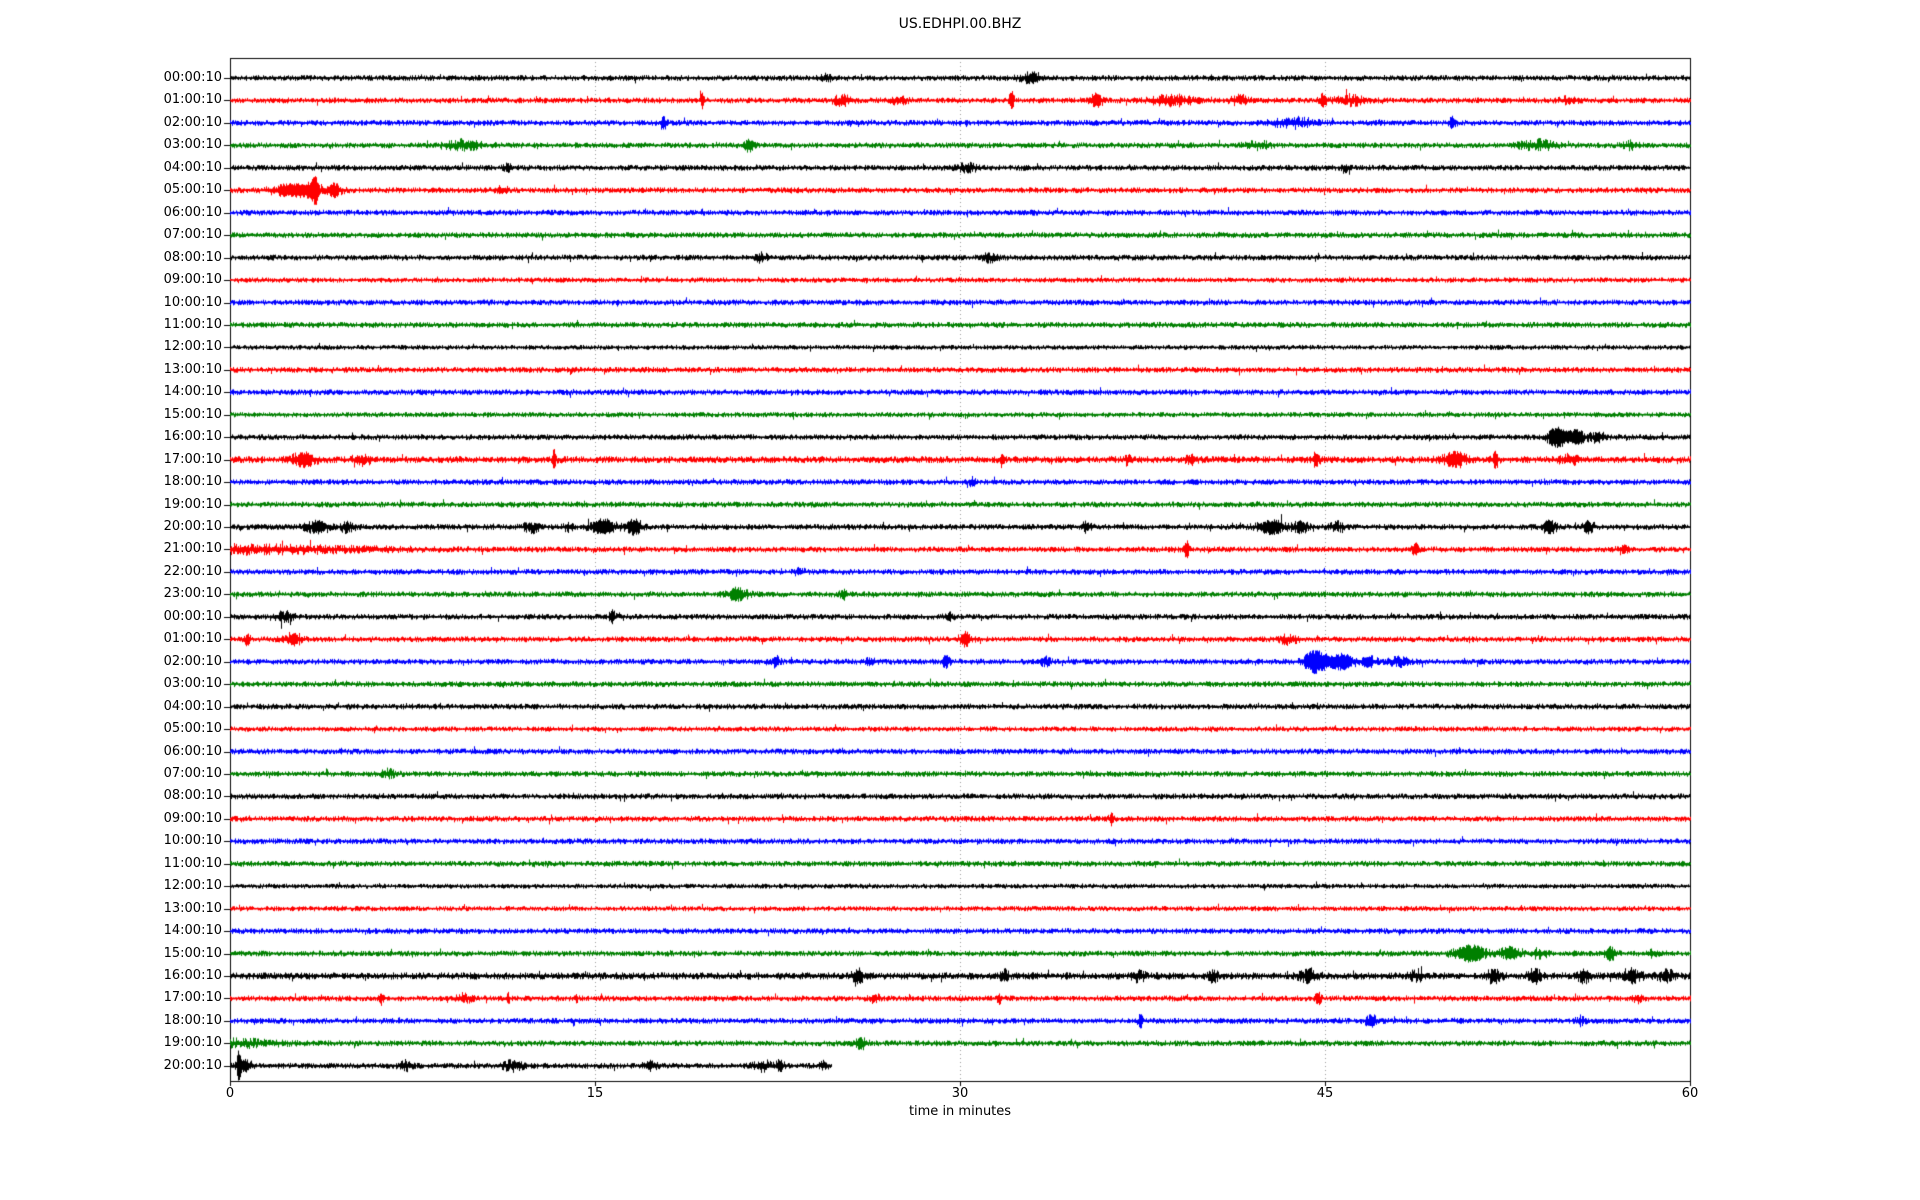 The image size is (1920, 1200). I want to click on x-tick-label: 60, so click(1690, 1093).